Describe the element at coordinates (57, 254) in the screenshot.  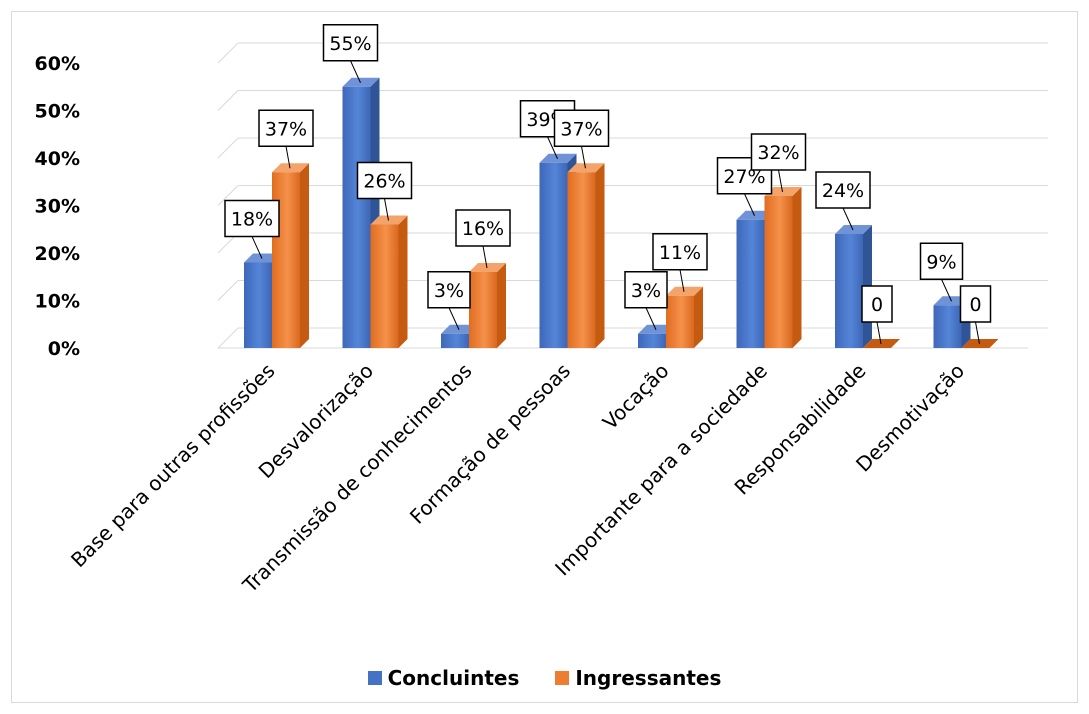
I see `y-tick-label: 20%` at that location.